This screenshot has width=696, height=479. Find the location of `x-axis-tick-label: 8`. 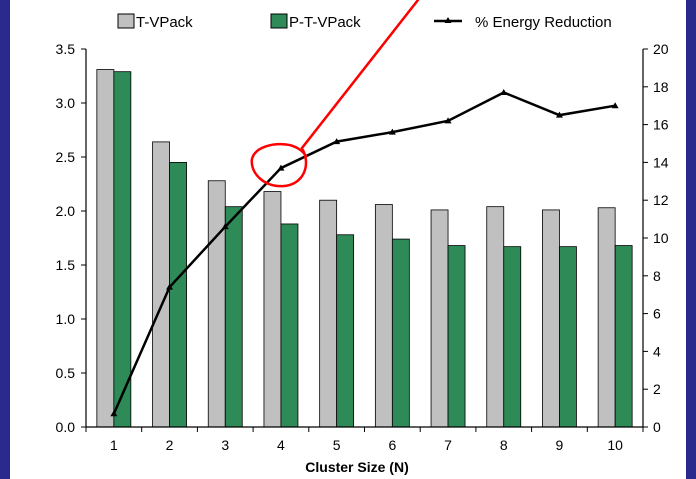

x-axis-tick-label: 8 is located at coordinates (504, 445).